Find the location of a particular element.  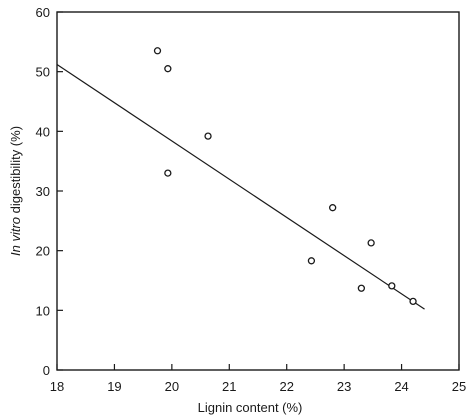

y-axis-title-rest: digestibility (%) is located at coordinates (15, 171).